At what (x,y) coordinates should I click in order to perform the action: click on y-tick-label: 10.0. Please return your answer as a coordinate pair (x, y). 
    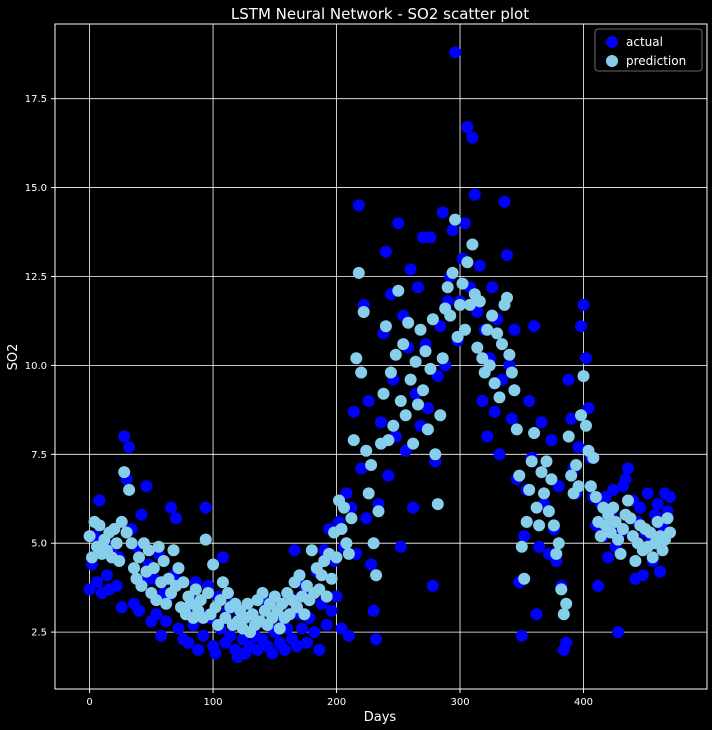
    Looking at the image, I should click on (36, 366).